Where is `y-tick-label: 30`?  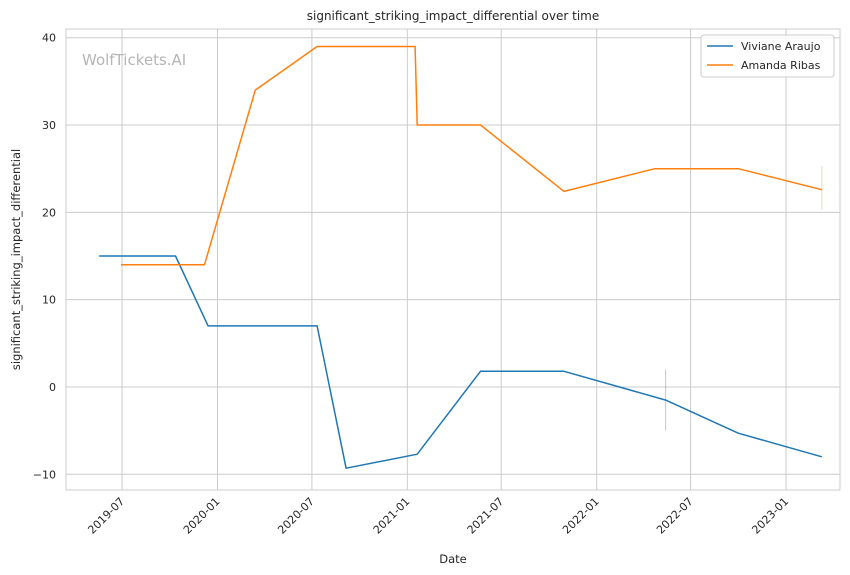
y-tick-label: 30 is located at coordinates (49, 125).